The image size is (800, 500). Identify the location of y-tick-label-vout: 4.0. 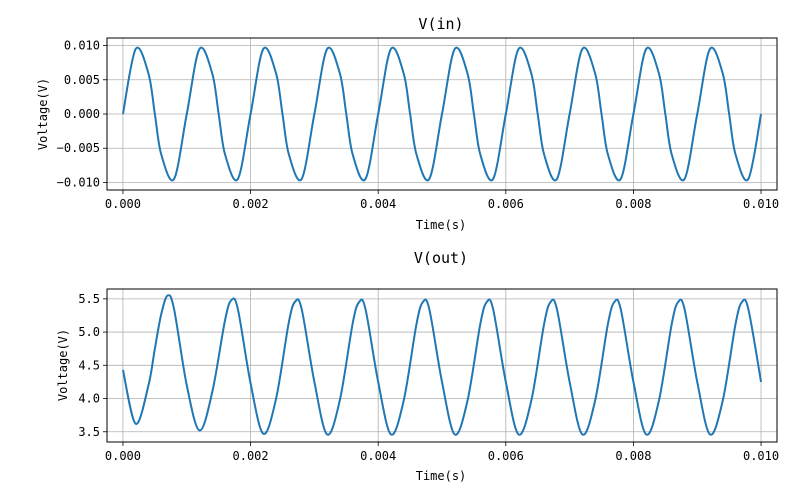
(89, 399).